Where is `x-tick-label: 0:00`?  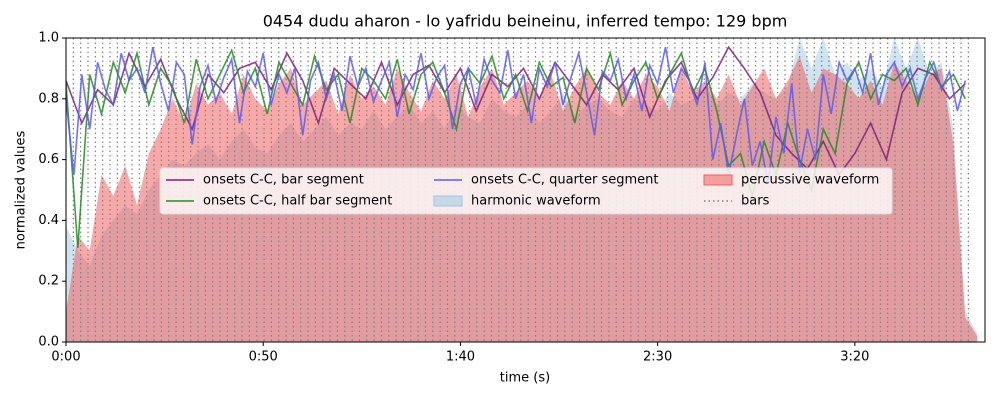 x-tick-label: 0:00 is located at coordinates (65, 357).